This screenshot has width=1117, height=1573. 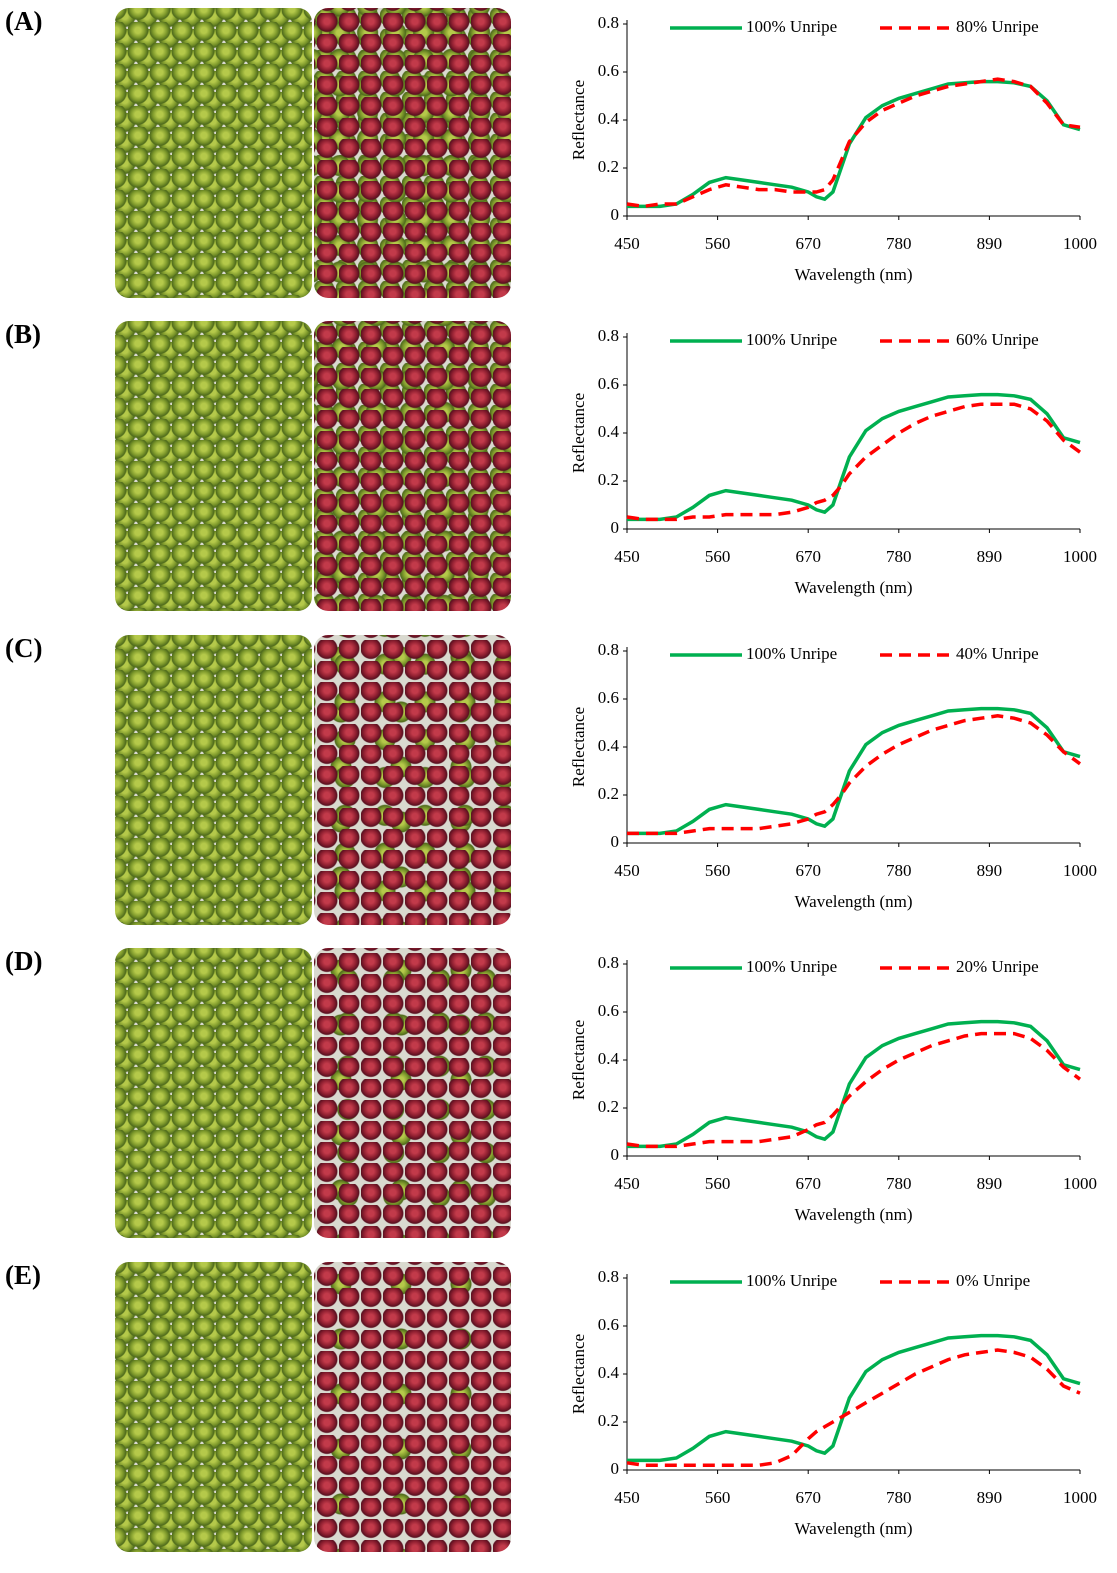 I want to click on legend-label: 20% Unripe, so click(x=997, y=966).